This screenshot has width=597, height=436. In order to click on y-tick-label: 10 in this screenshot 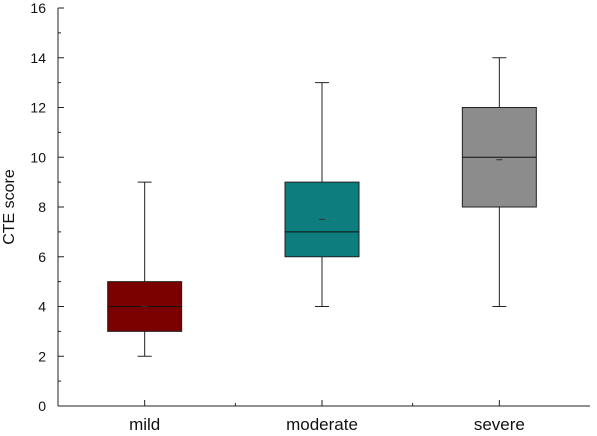, I will do `click(38, 157)`.